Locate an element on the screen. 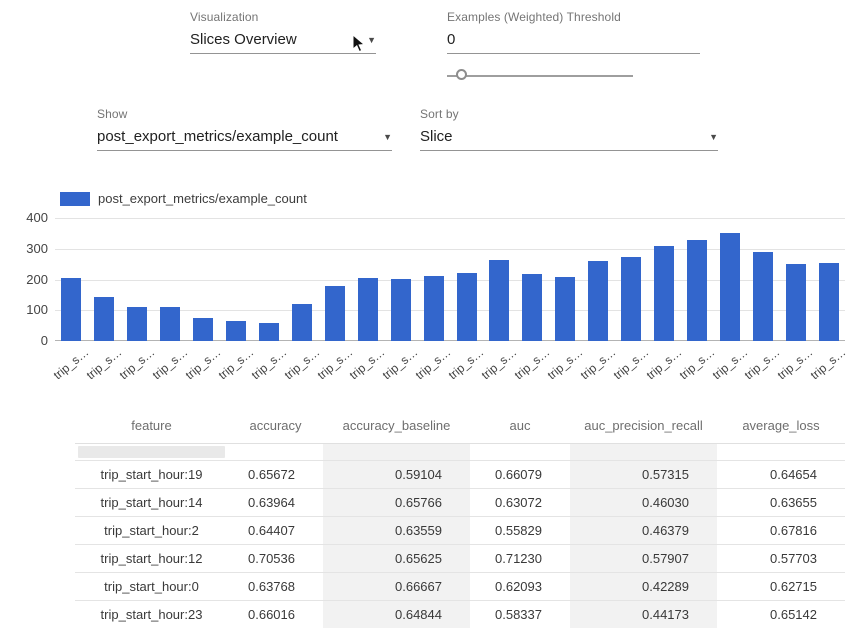 This screenshot has width=863, height=628. threshold-input: 0 is located at coordinates (573, 42).